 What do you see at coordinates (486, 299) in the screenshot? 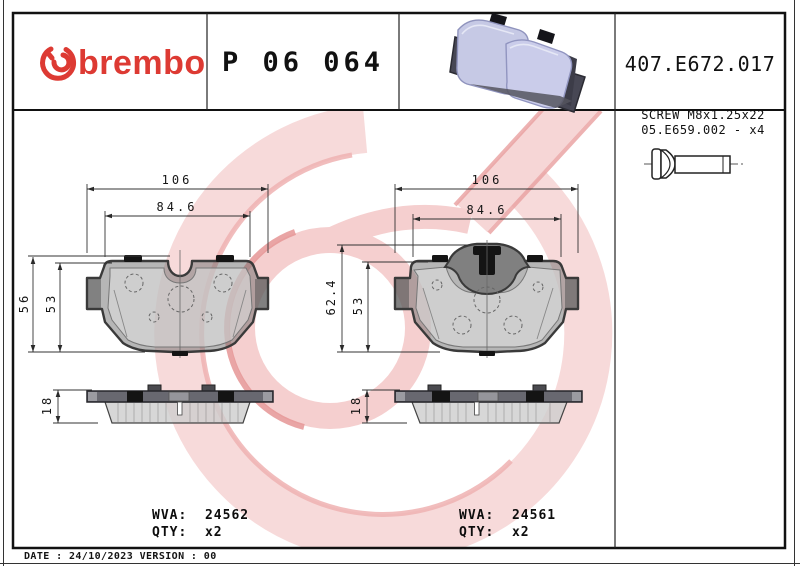
I see `right-pad-front-view` at bounding box center [486, 299].